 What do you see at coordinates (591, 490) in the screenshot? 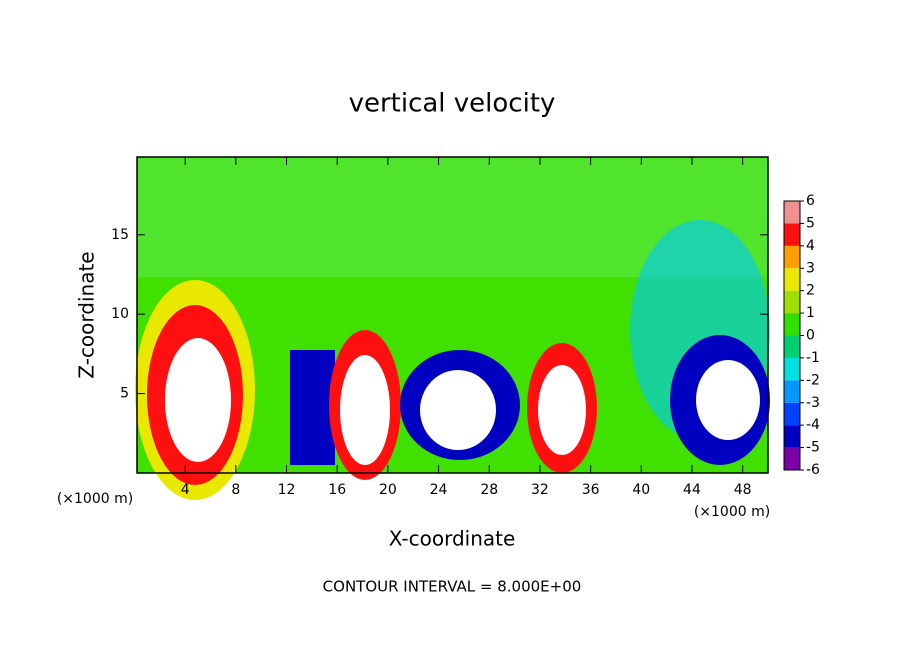
I see `x-tick-label: 36` at bounding box center [591, 490].